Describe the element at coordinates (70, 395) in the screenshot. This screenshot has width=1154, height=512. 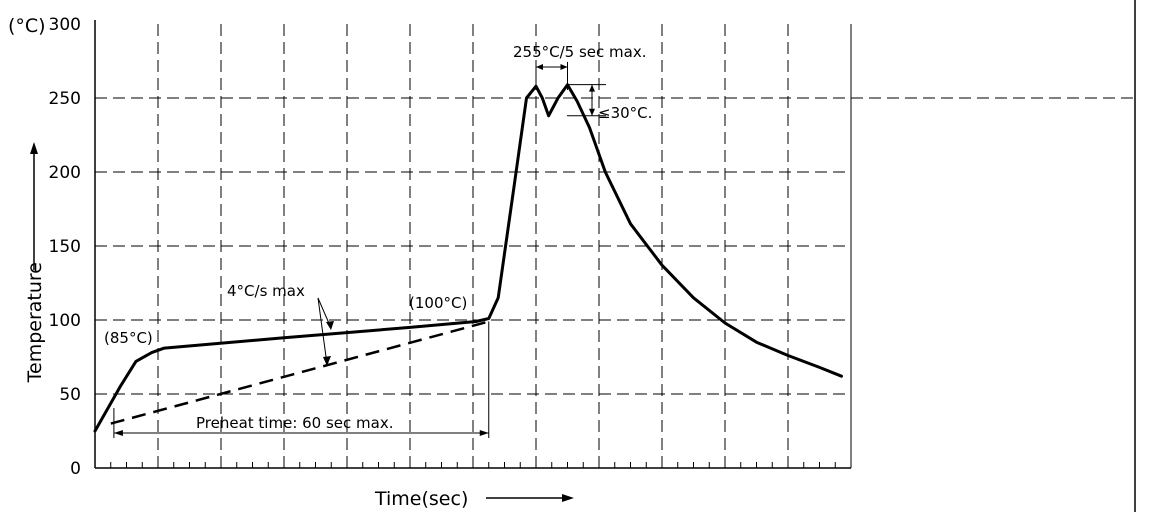
I see `y-tick-label: 50` at that location.